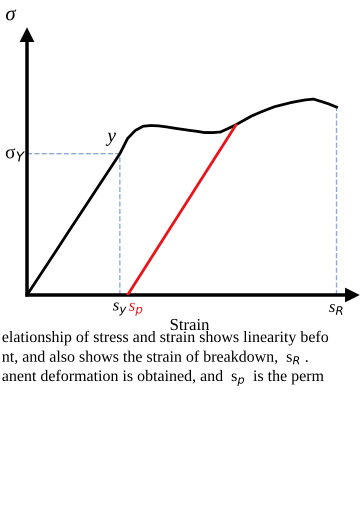 The width and height of the screenshot is (361, 510). What do you see at coordinates (119, 309) in the screenshot?
I see `x-tick-label: s$_{y}$` at bounding box center [119, 309].